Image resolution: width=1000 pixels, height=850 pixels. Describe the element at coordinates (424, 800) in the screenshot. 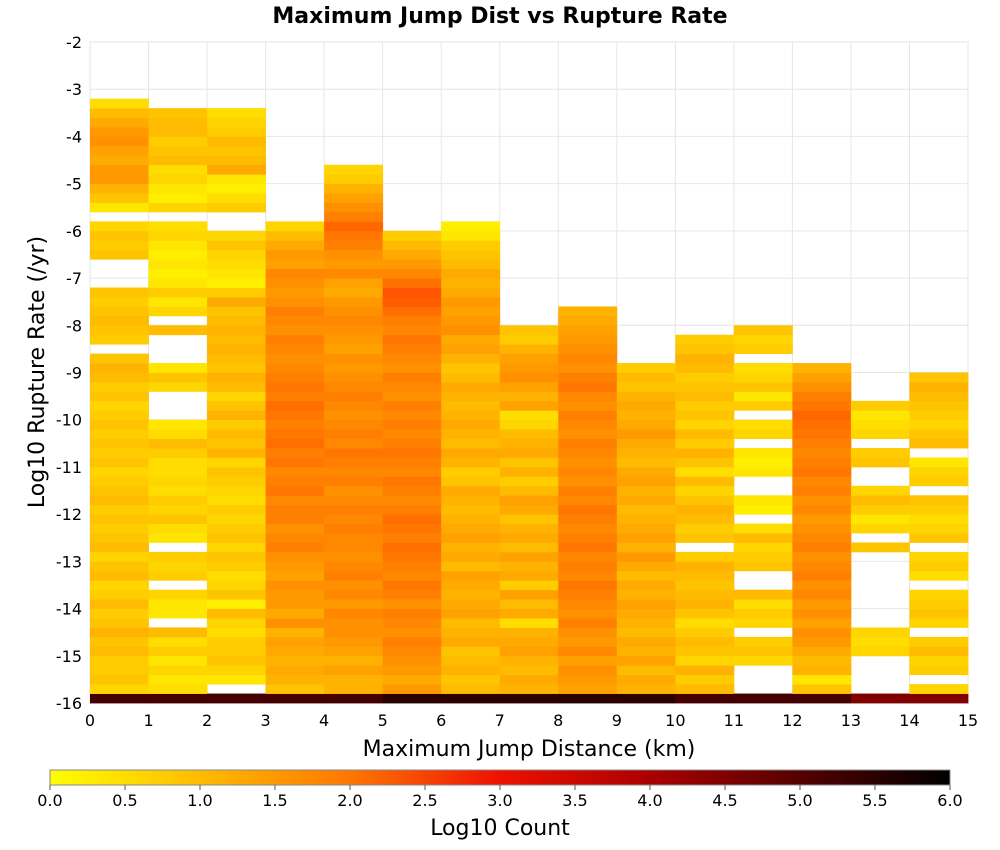

I see `colorbar-tick-label: 2.5` at that location.